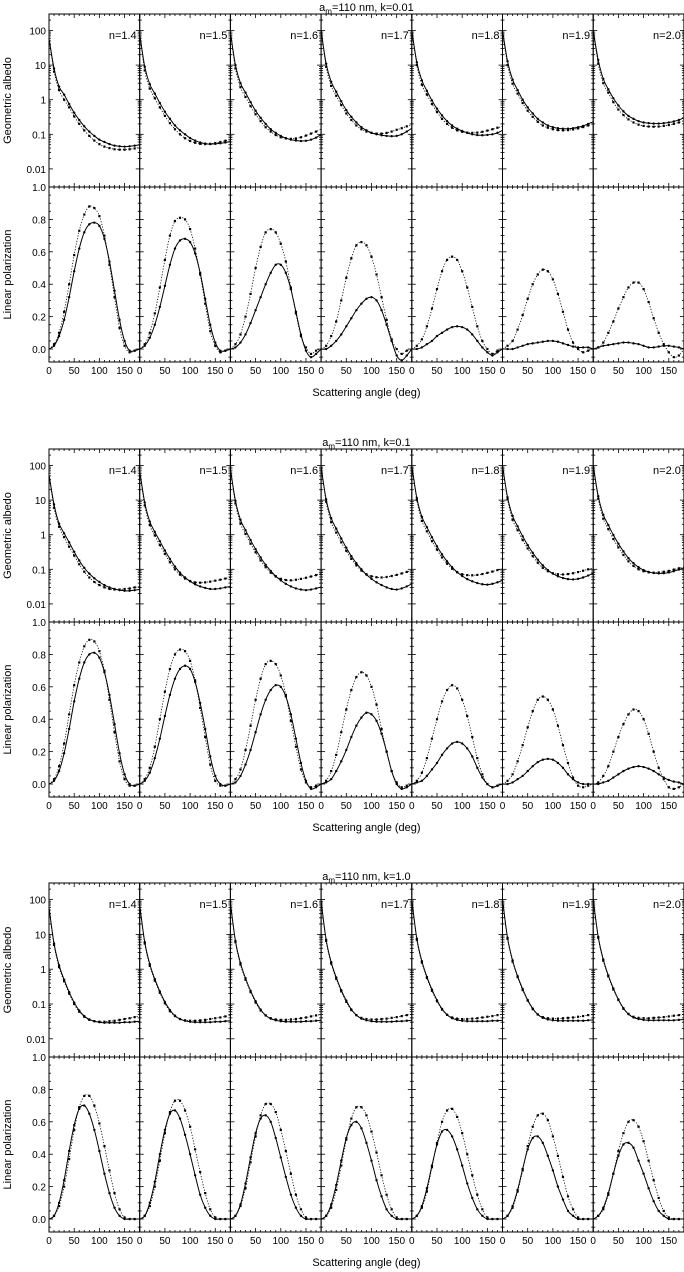 The height and width of the screenshot is (1272, 684). Describe the element at coordinates (457, 306) in the screenshot. I see `polarization-curves` at that location.